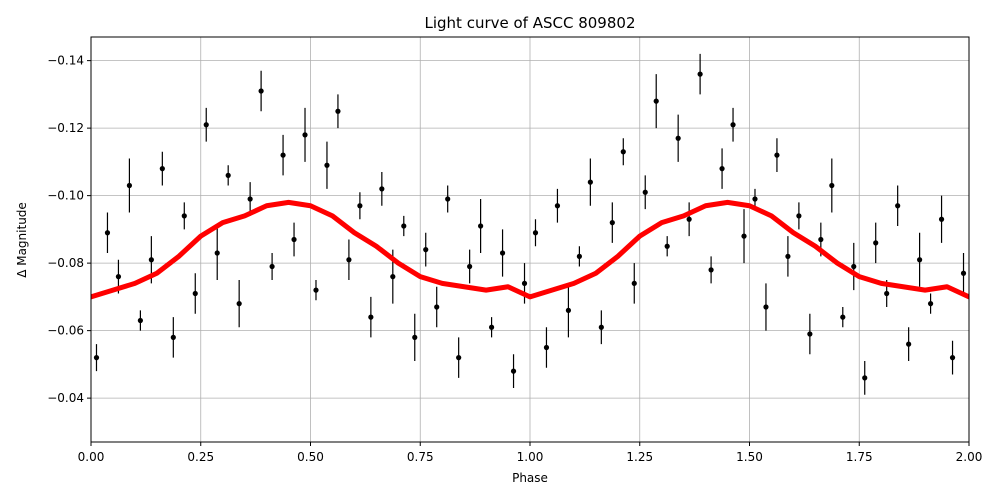 Image resolution: width=1000 pixels, height=500 pixels. Describe the element at coordinates (22, 240) in the screenshot. I see `y-axis-label: Δ Magnitude` at that location.